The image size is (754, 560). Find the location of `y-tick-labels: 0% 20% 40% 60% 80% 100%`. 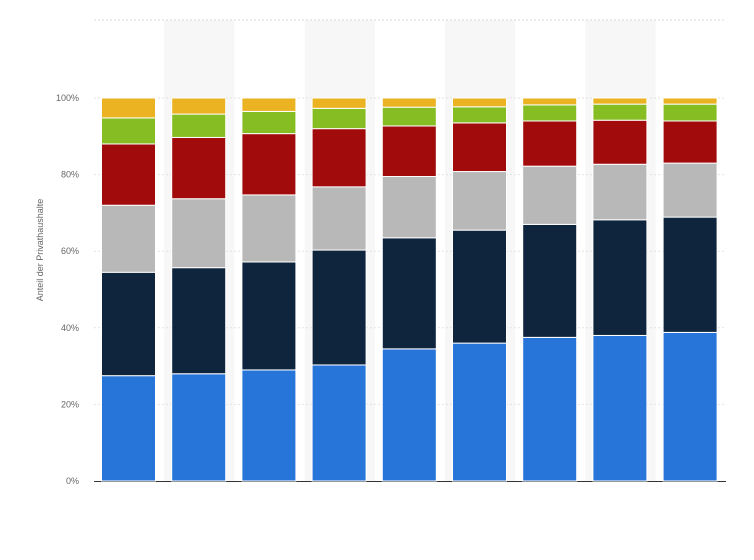

y-tick-labels: 0% 20% 40% 60% 80% 100% is located at coordinates (67, 289).